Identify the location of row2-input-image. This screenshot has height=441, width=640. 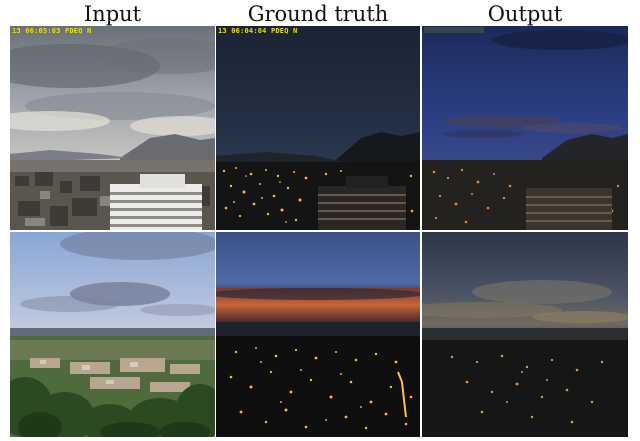
(112, 334).